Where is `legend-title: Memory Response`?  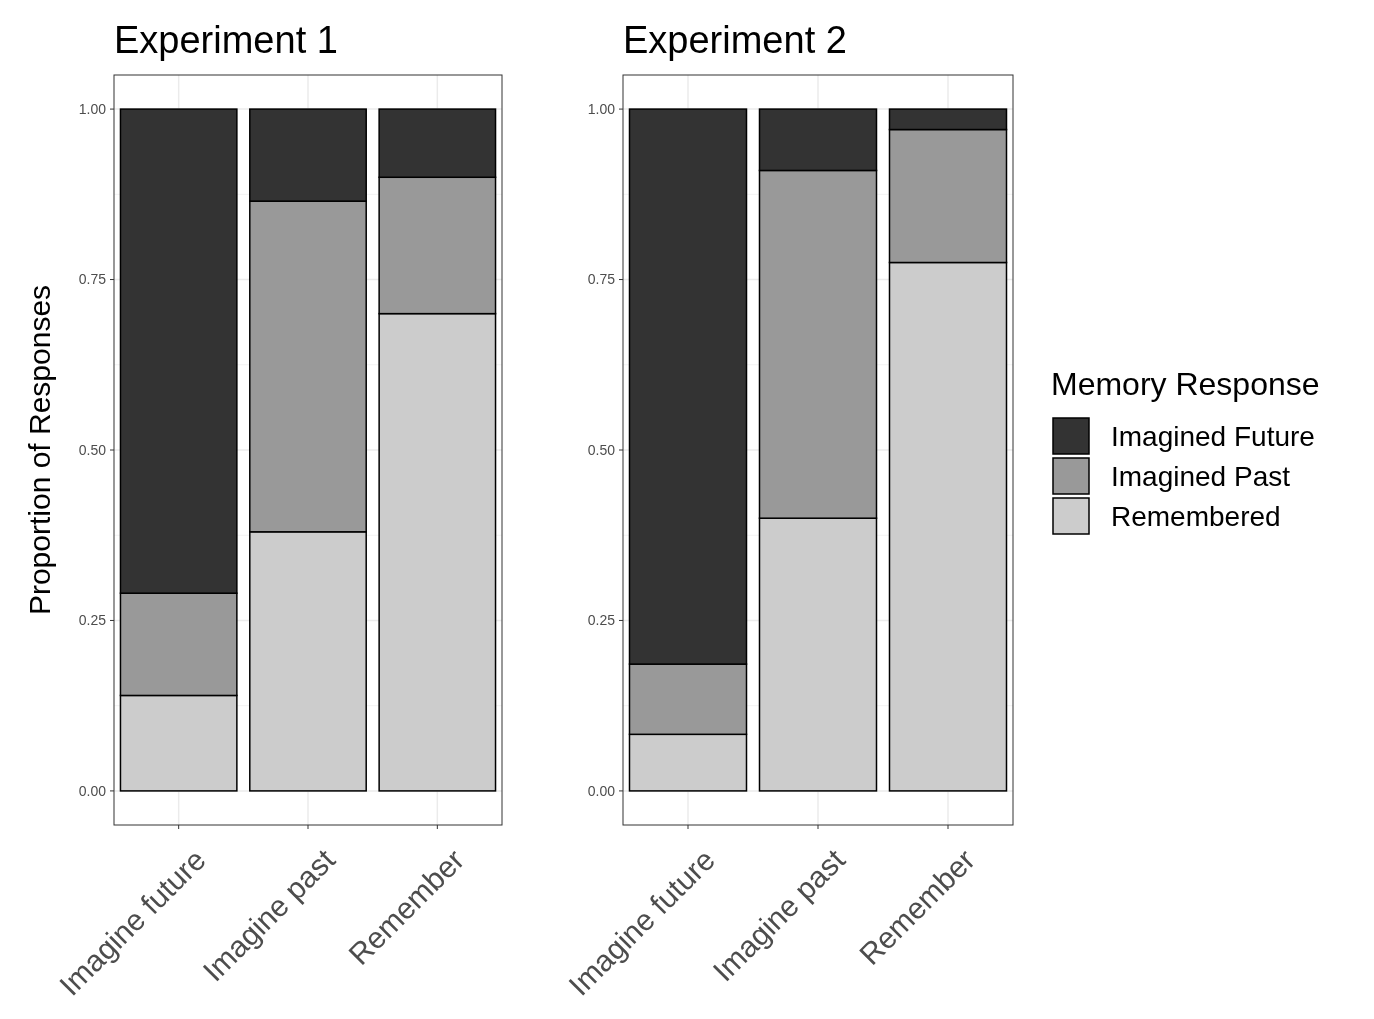
legend-title: Memory Response is located at coordinates (1185, 384).